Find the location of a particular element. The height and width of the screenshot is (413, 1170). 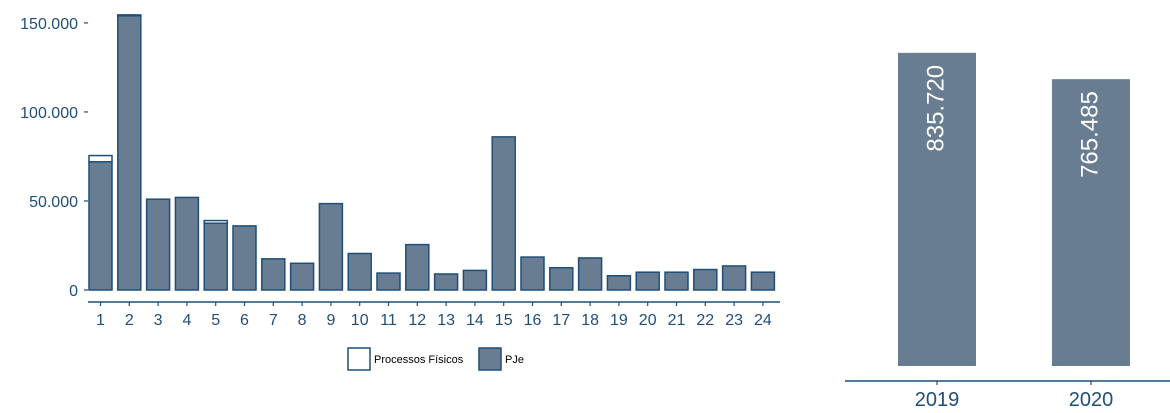

chart-legend: Processos Físicos PJe is located at coordinates (435, 359).